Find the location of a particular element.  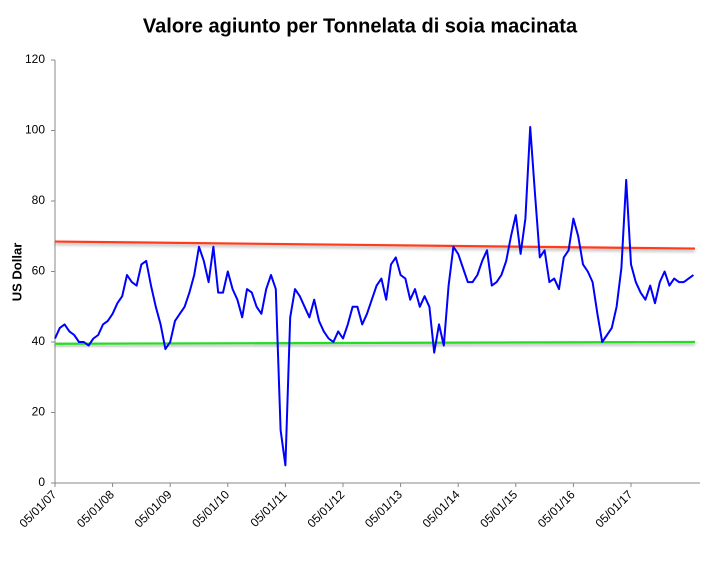

x-tick-label: 05/01/11 is located at coordinates (268, 508).